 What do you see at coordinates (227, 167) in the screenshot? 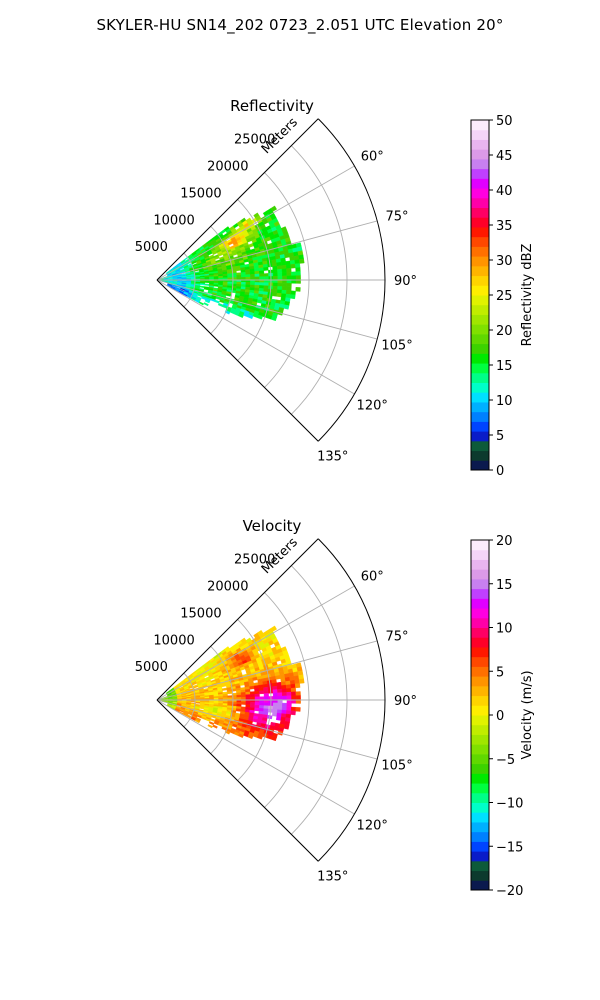
I see `range-tick-label: 20000` at bounding box center [227, 167].